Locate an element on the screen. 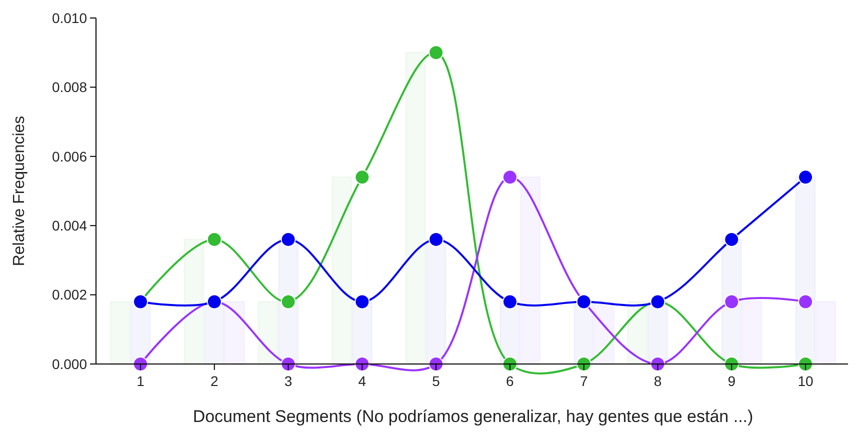 Image resolution: width=854 pixels, height=434 pixels. y-tick-label: 0.000 is located at coordinates (70, 364).